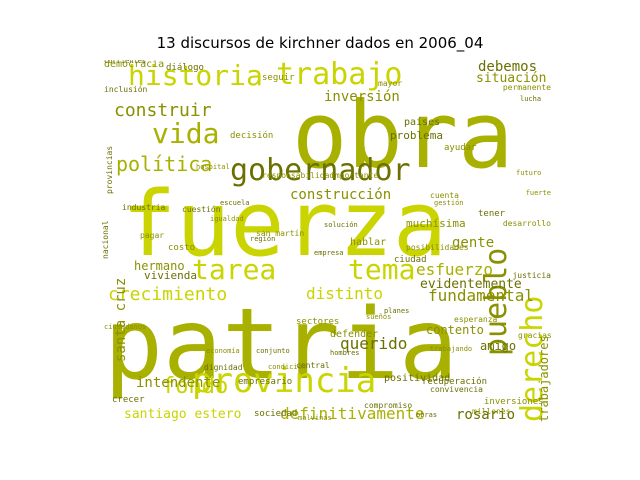 Image resolution: width=640 pixels, height=480 pixels. What do you see at coordinates (341, 225) in the screenshot?
I see `cloud-word: solución` at bounding box center [341, 225].